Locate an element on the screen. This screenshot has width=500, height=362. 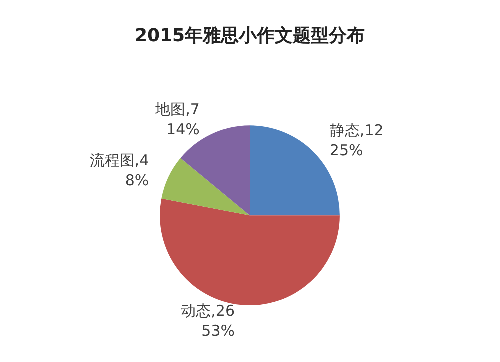
slice-label: 地图,7 is located at coordinates (177, 109).